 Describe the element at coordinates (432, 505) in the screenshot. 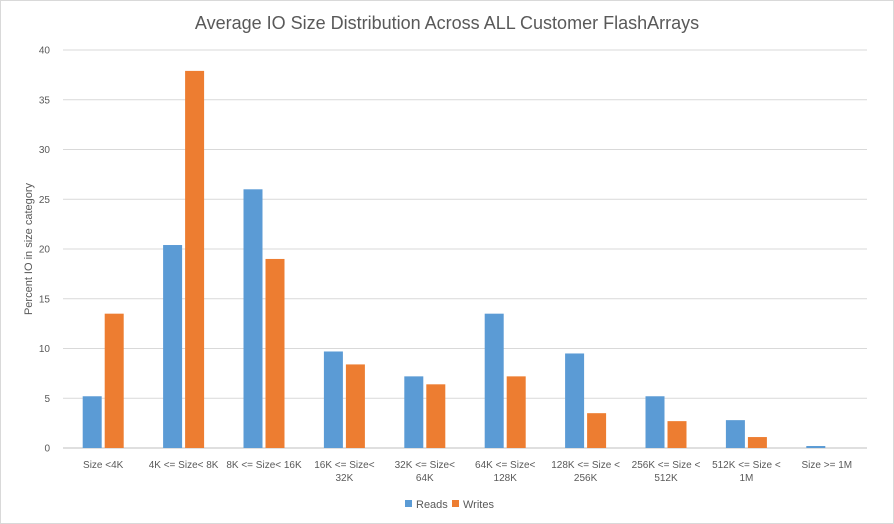

I see `legend-label-reads: Reads` at that location.